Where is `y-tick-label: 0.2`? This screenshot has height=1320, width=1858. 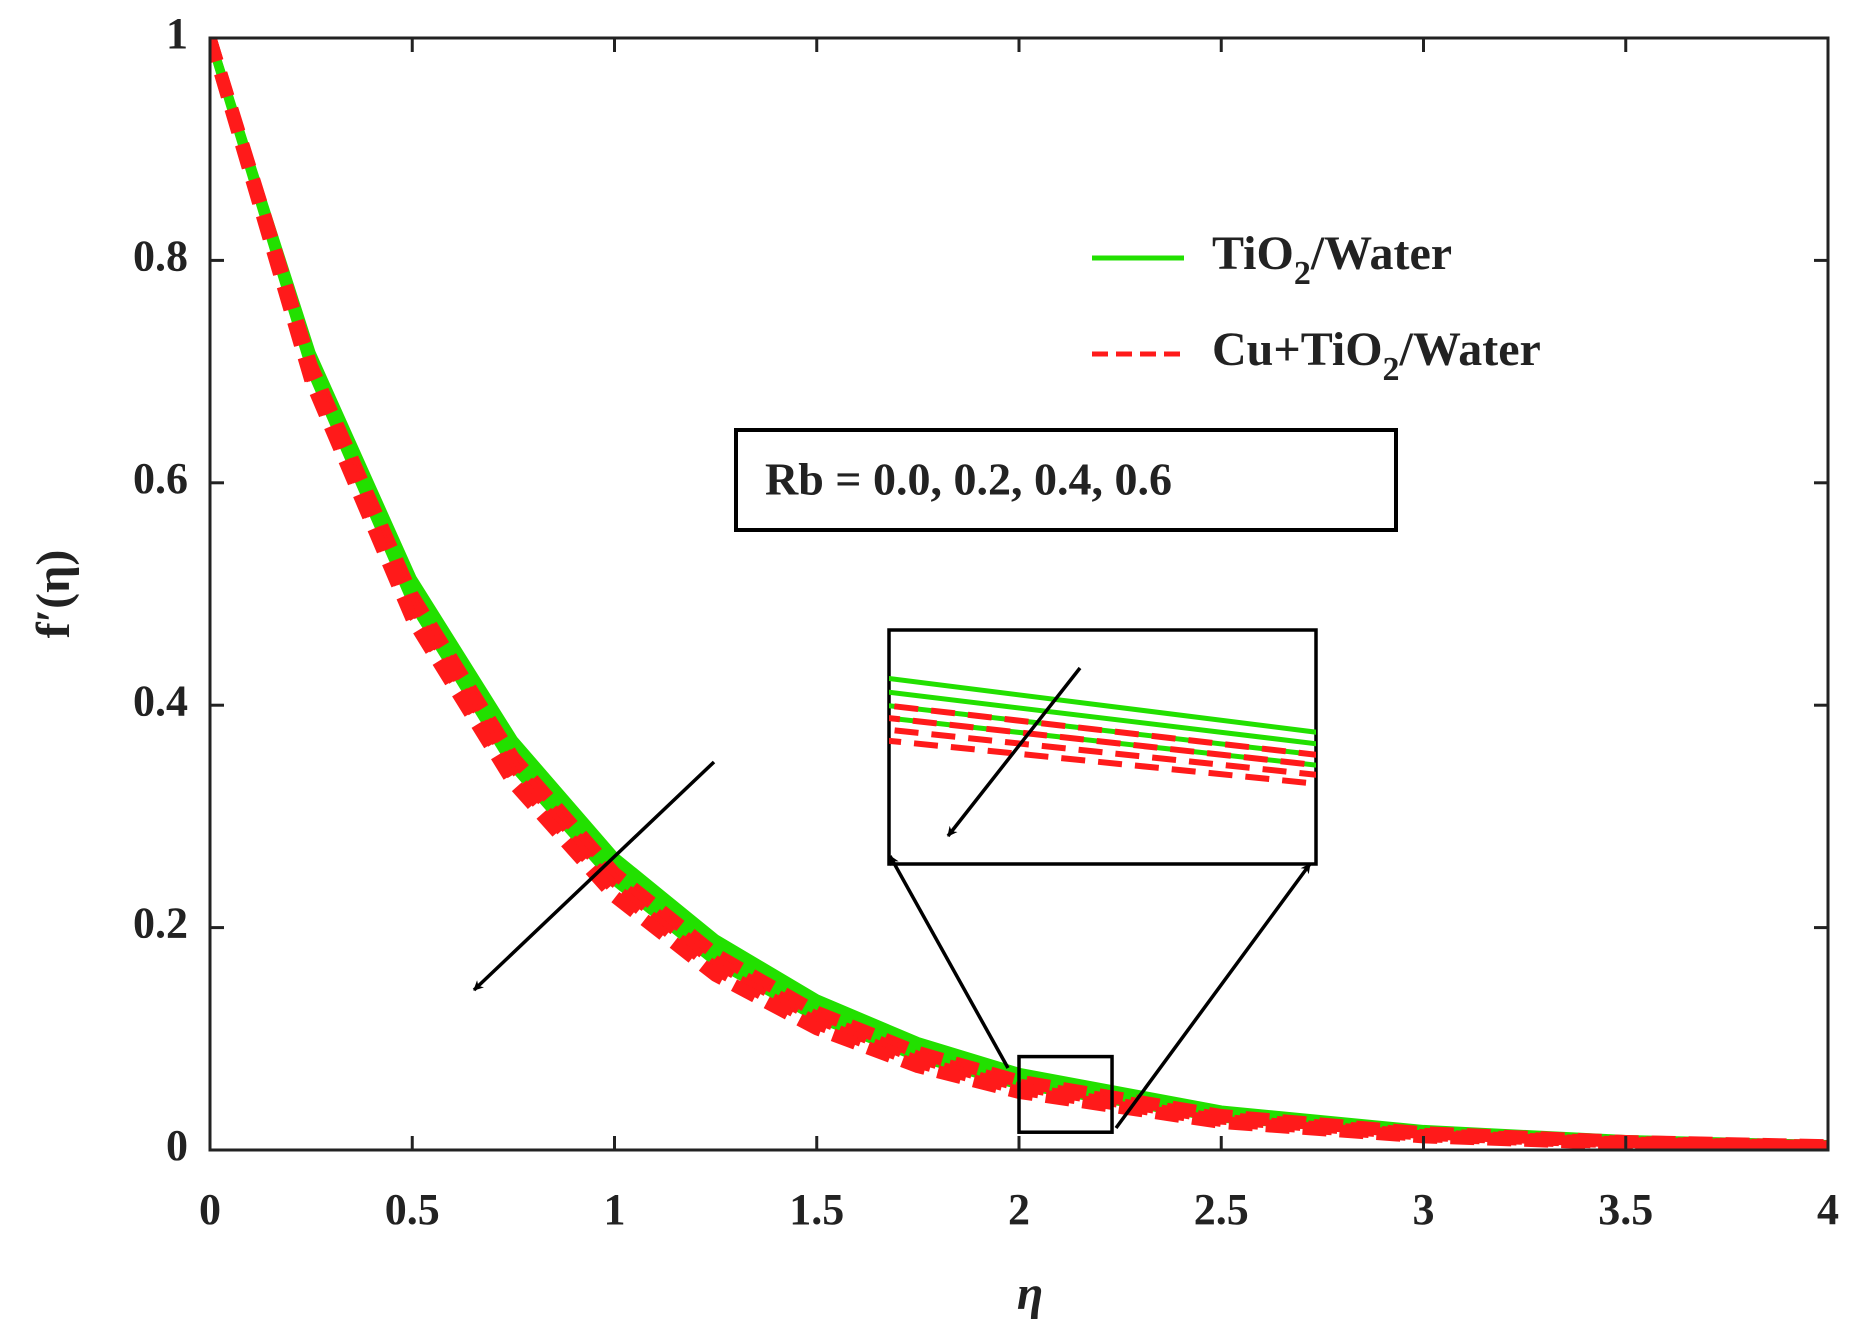 y-tick-label: 0.2 is located at coordinates (160, 923).